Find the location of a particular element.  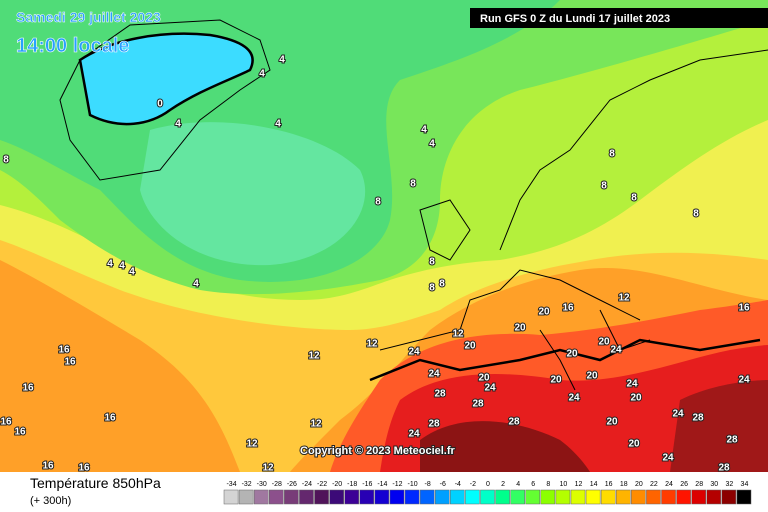

europe-coast is located at coordinates (510, 310).